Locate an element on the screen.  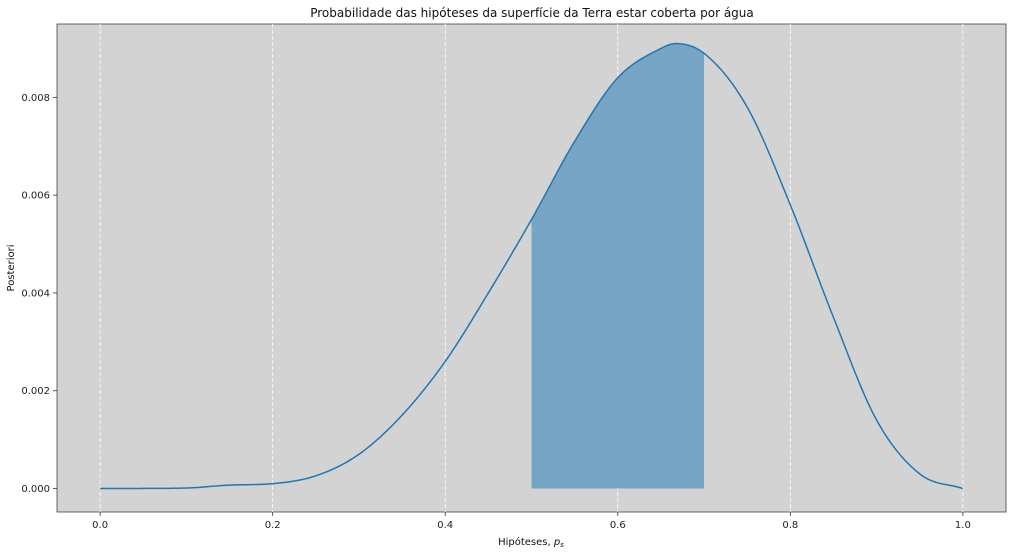
x-tick-label: 0.8 is located at coordinates (790, 525).